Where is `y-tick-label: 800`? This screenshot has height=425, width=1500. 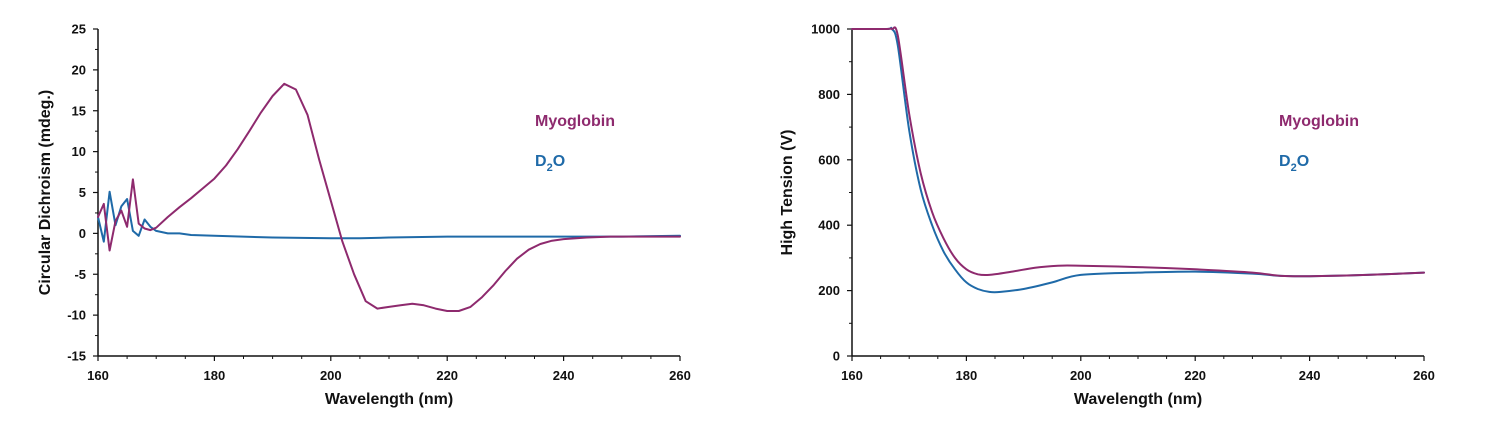
y-tick-label: 800 is located at coordinates (829, 94).